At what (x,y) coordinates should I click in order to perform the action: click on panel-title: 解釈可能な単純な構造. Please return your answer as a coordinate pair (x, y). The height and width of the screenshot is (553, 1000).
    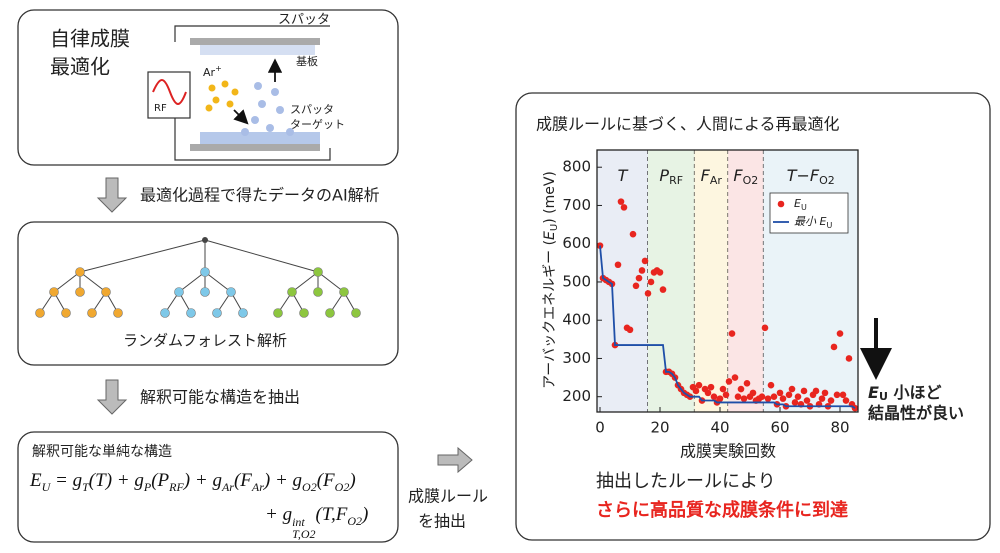
    Looking at the image, I should click on (102, 452).